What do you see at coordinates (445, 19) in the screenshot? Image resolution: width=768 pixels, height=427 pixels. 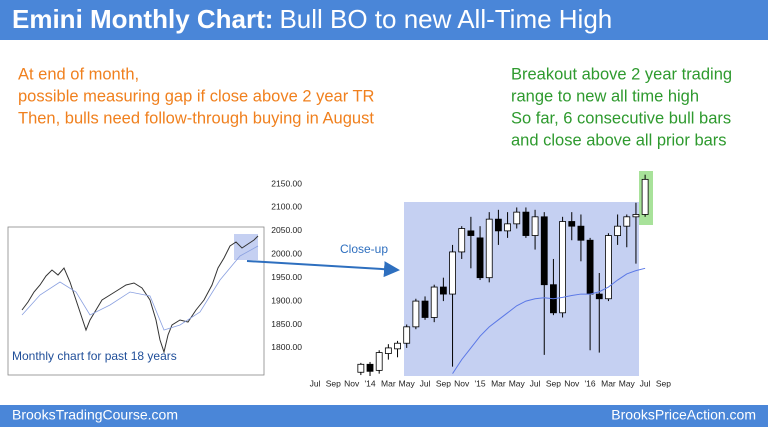 I see `title-rest: Bull BO to new All-Time High` at bounding box center [445, 19].